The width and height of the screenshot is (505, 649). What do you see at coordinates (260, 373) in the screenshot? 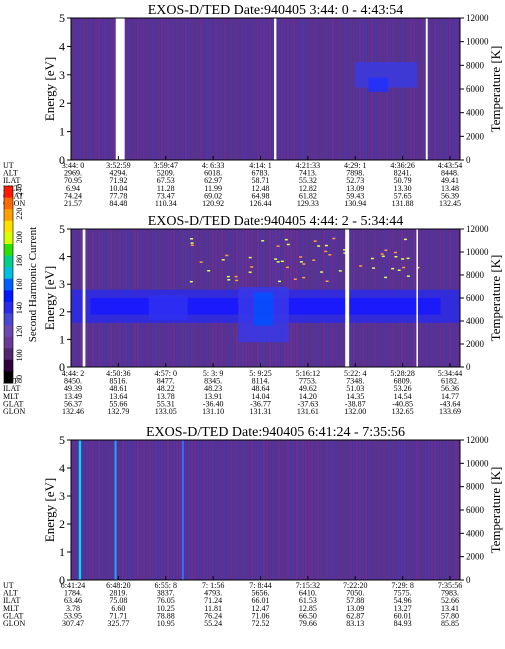
I see `table-cell: 5: 9:25` at bounding box center [260, 373].